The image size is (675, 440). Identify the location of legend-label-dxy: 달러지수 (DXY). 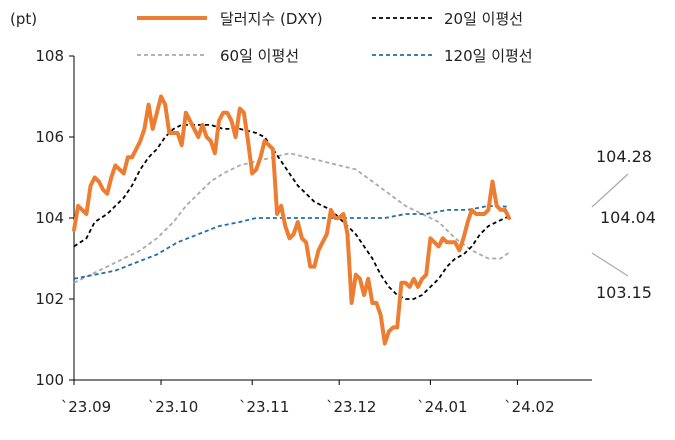
(271, 19).